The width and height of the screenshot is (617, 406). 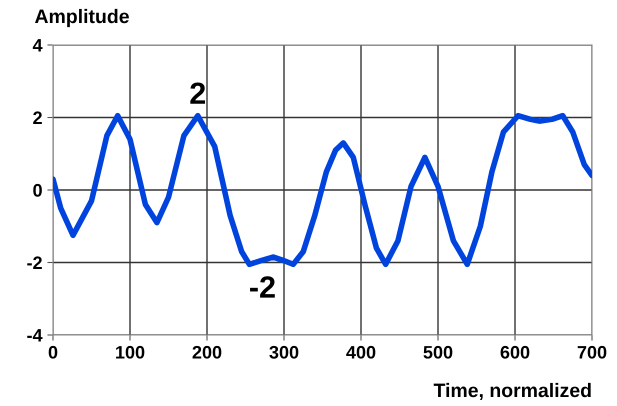 I want to click on y-tick-label: 2, so click(x=37, y=117).